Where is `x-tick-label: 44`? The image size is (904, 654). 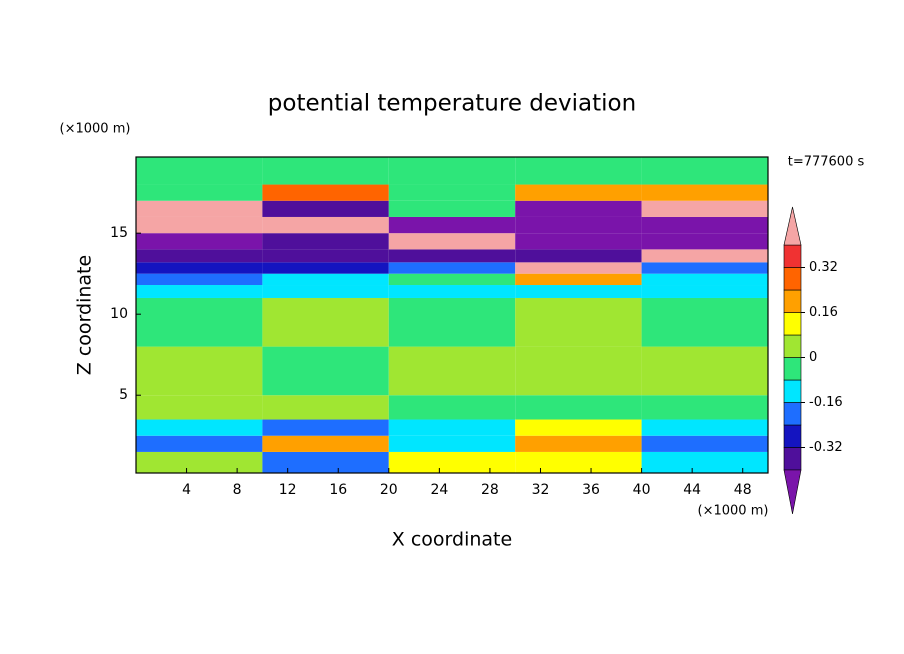
x-tick-label: 44 is located at coordinates (692, 490).